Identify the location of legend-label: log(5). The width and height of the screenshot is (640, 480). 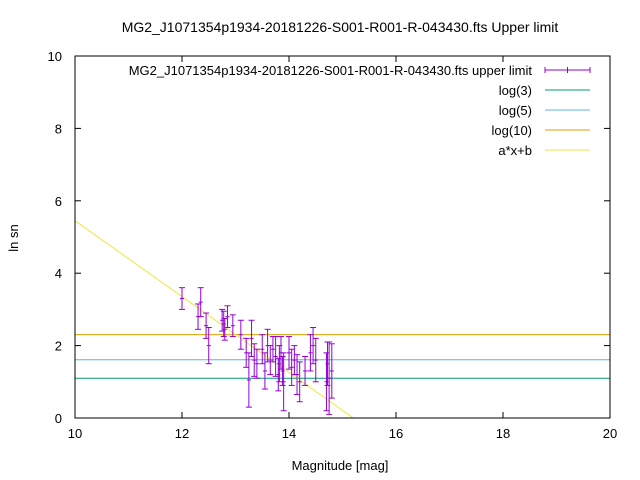
(515, 110).